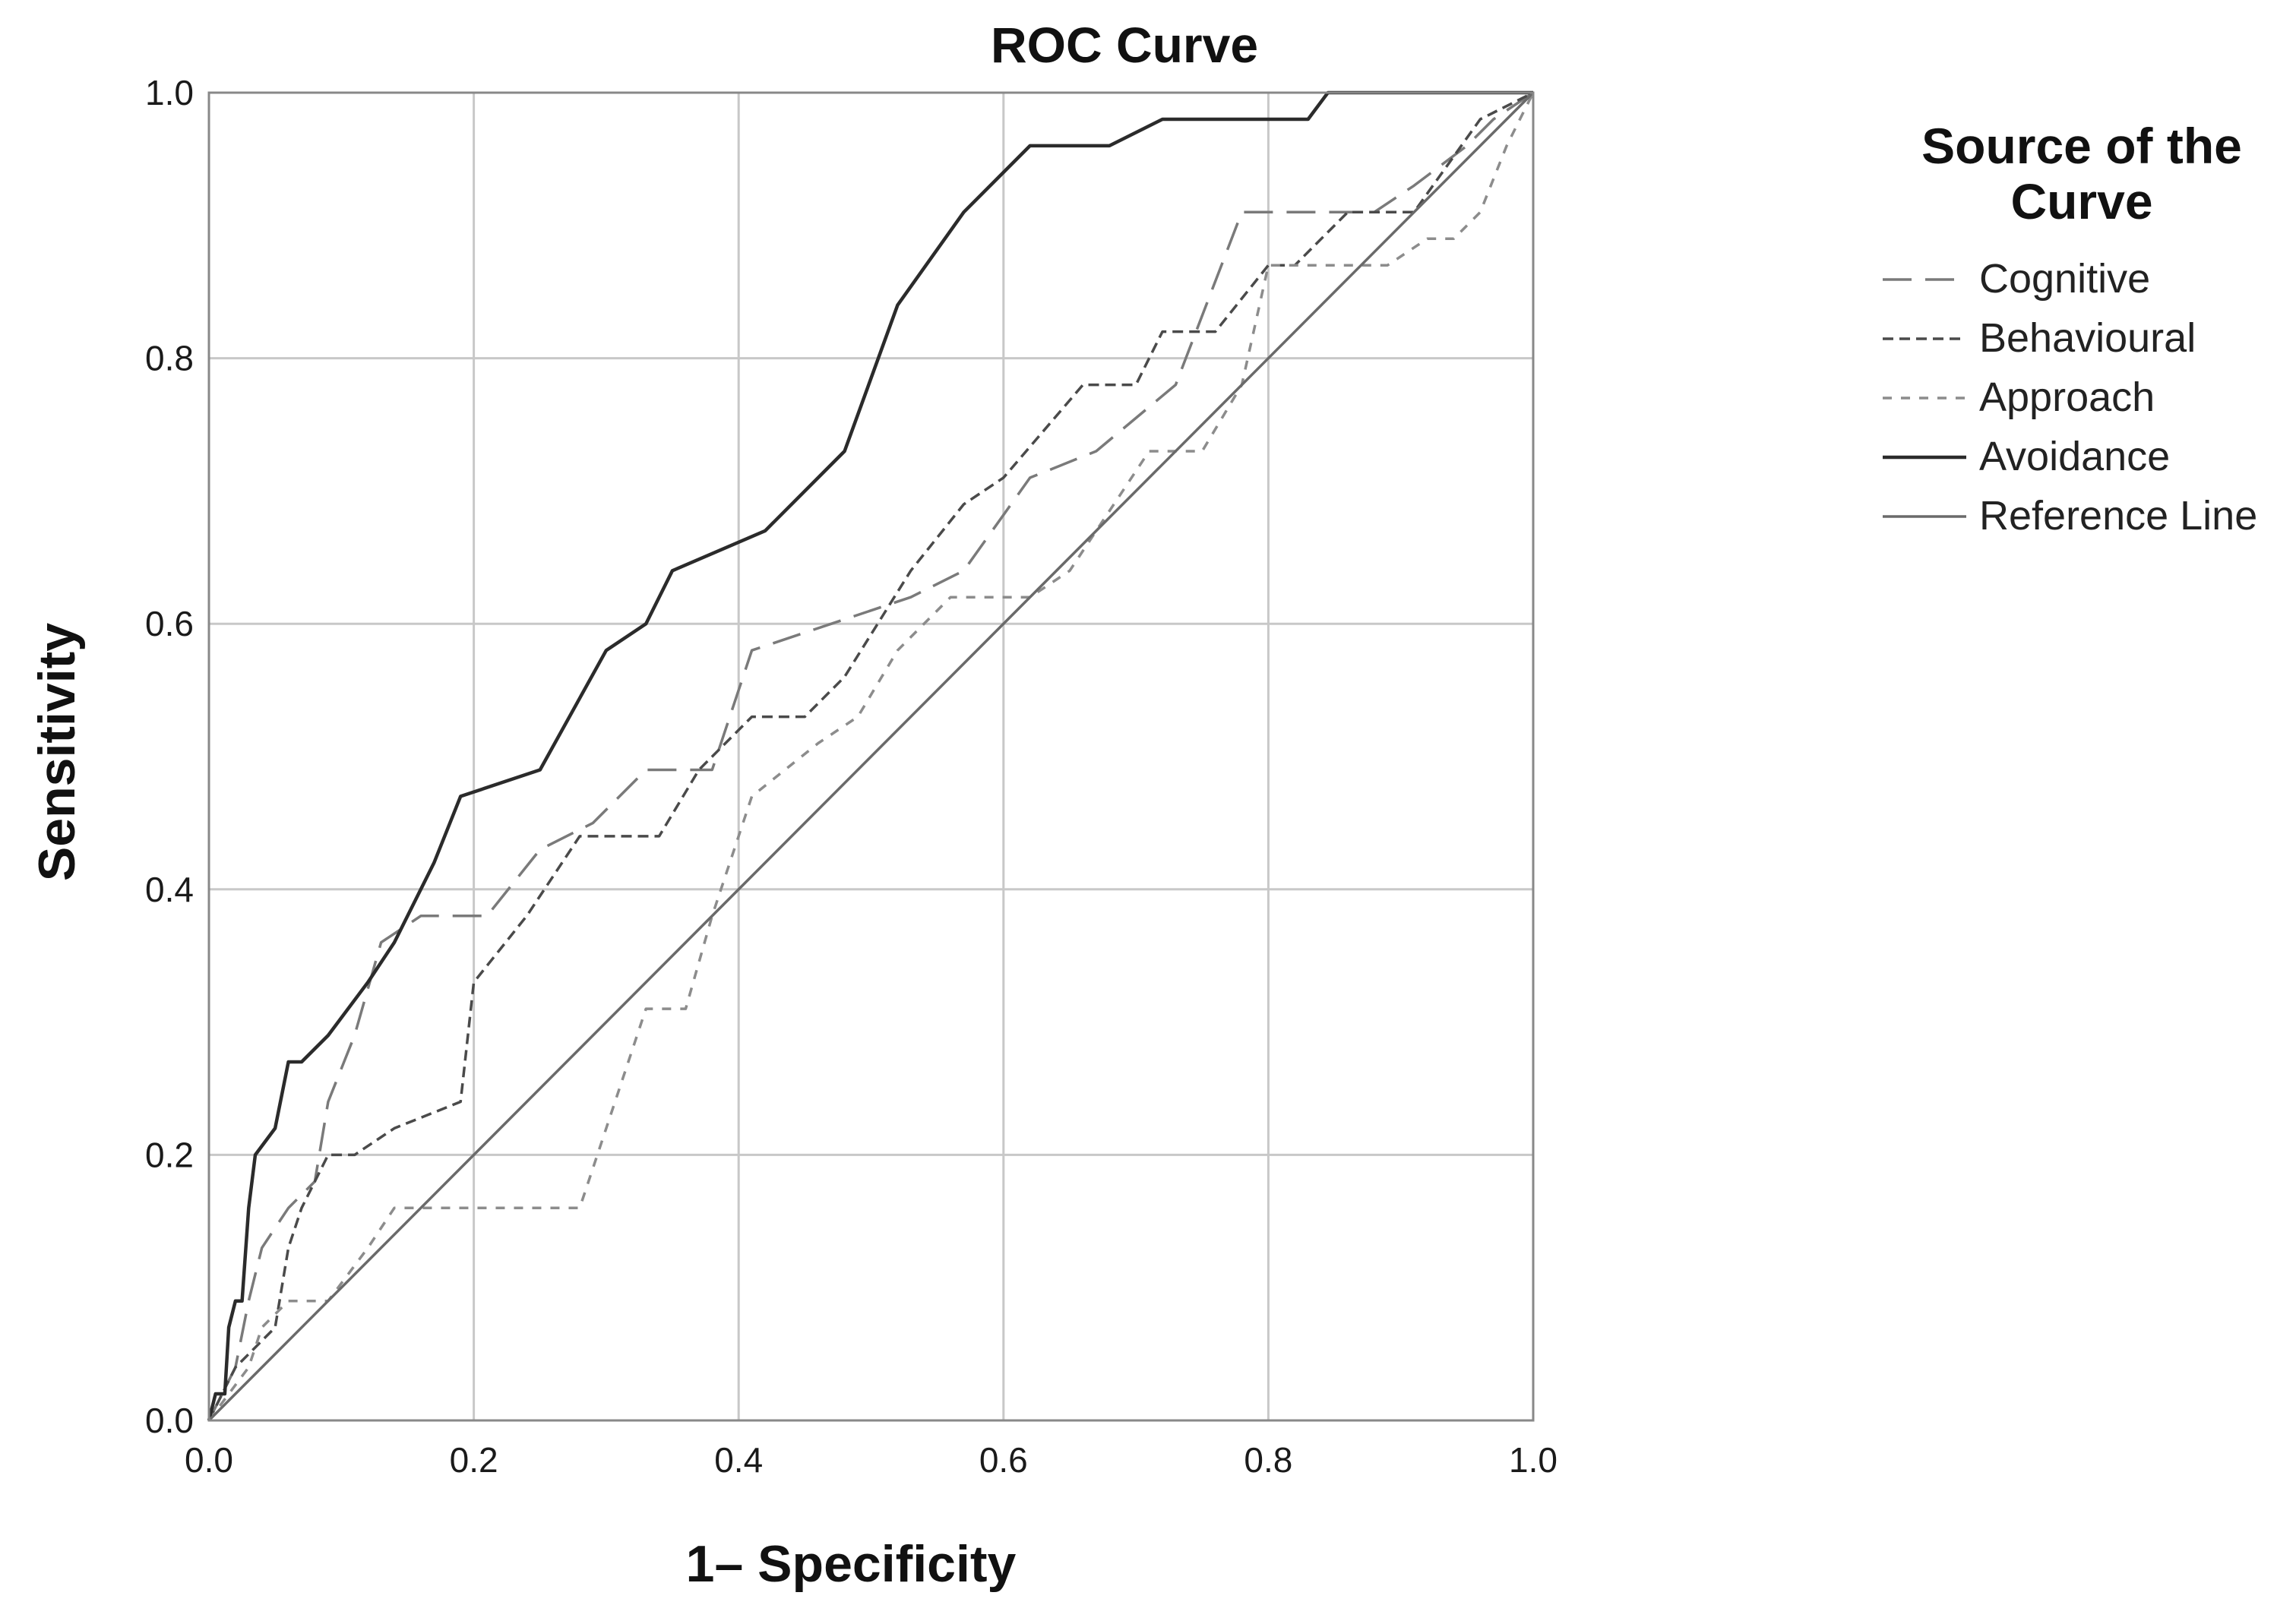 The width and height of the screenshot is (2296, 1624). What do you see at coordinates (169, 757) in the screenshot?
I see `y-tick-labels: 0.0 0.2 0.4 0.6 0.8 1.0` at bounding box center [169, 757].